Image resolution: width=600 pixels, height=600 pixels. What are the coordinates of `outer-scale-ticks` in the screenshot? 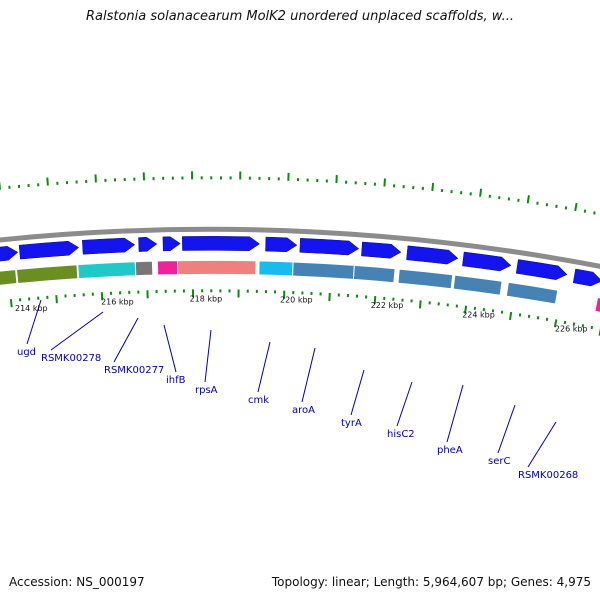 It's located at (298, 193).